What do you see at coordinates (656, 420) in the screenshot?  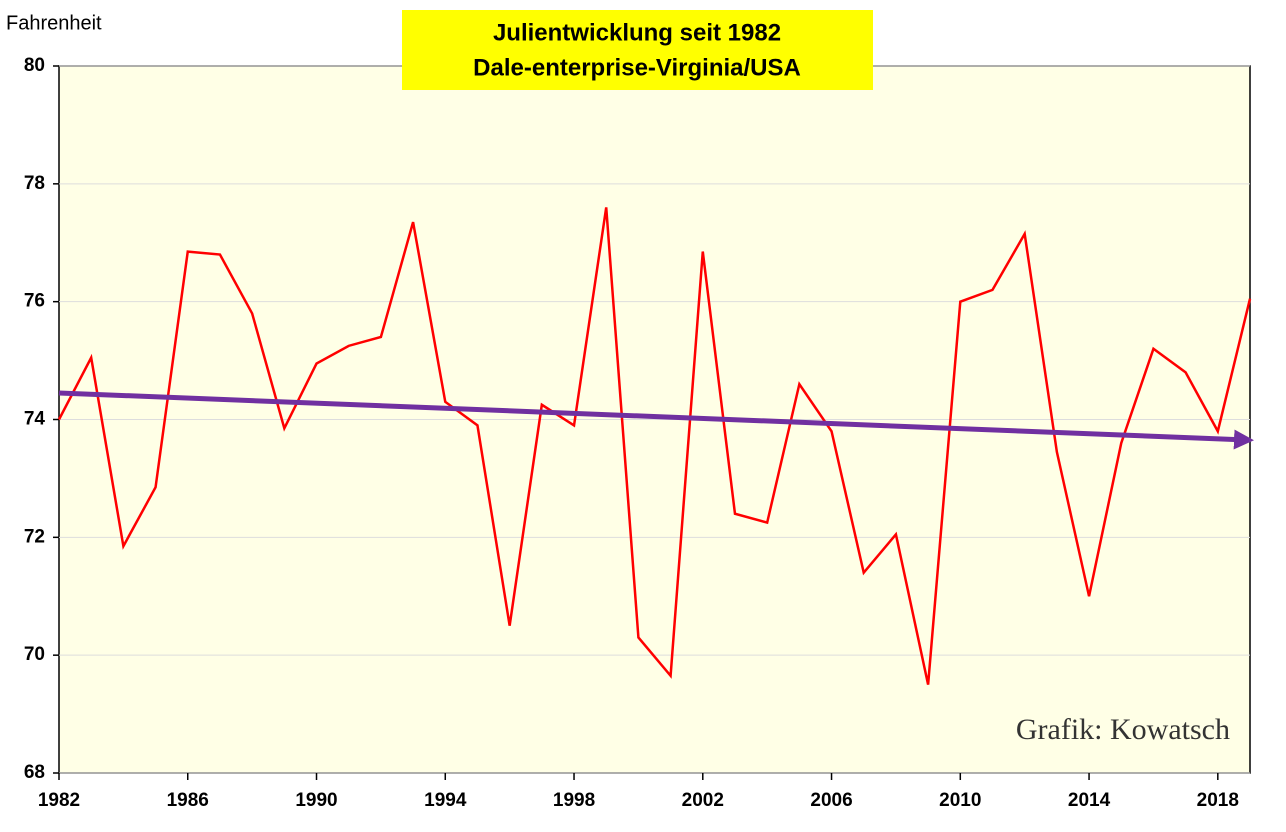 I see `trend-line` at bounding box center [656, 420].